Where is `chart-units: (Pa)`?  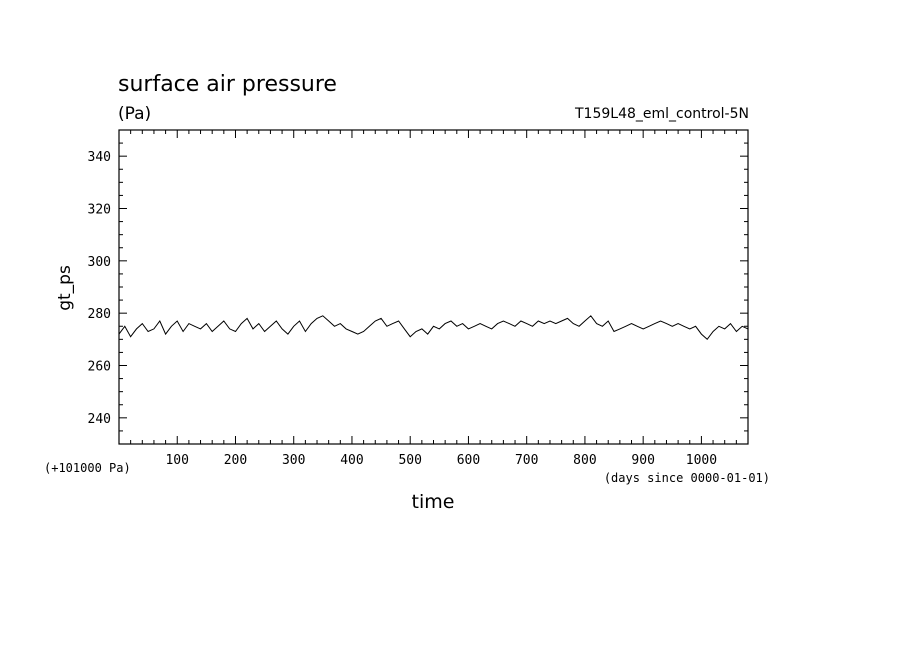 chart-units: (Pa) is located at coordinates (134, 114).